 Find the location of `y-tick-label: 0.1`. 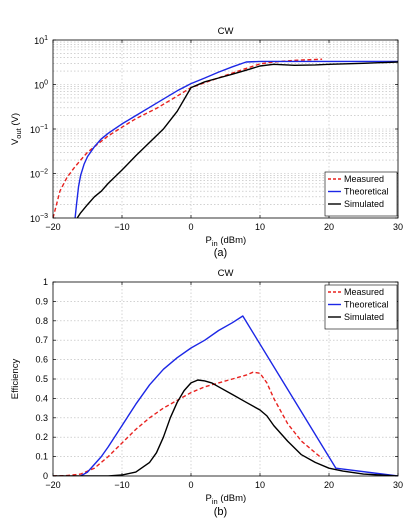

y-tick-label: 0.1 is located at coordinates (41, 457).